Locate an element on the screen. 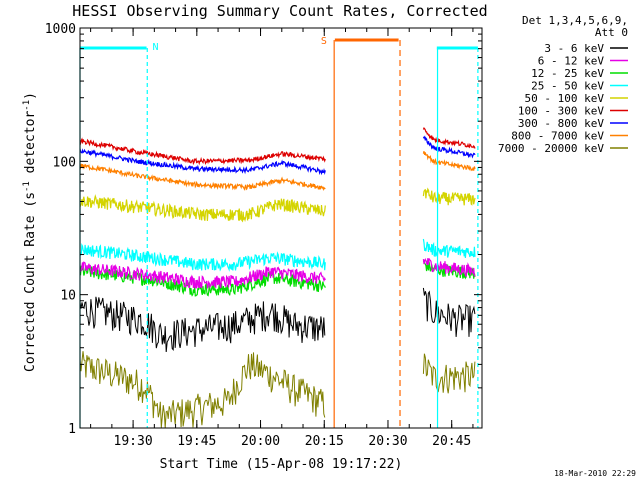 The height and width of the screenshot is (480, 640). series-8-trace-a is located at coordinates (202, 177).